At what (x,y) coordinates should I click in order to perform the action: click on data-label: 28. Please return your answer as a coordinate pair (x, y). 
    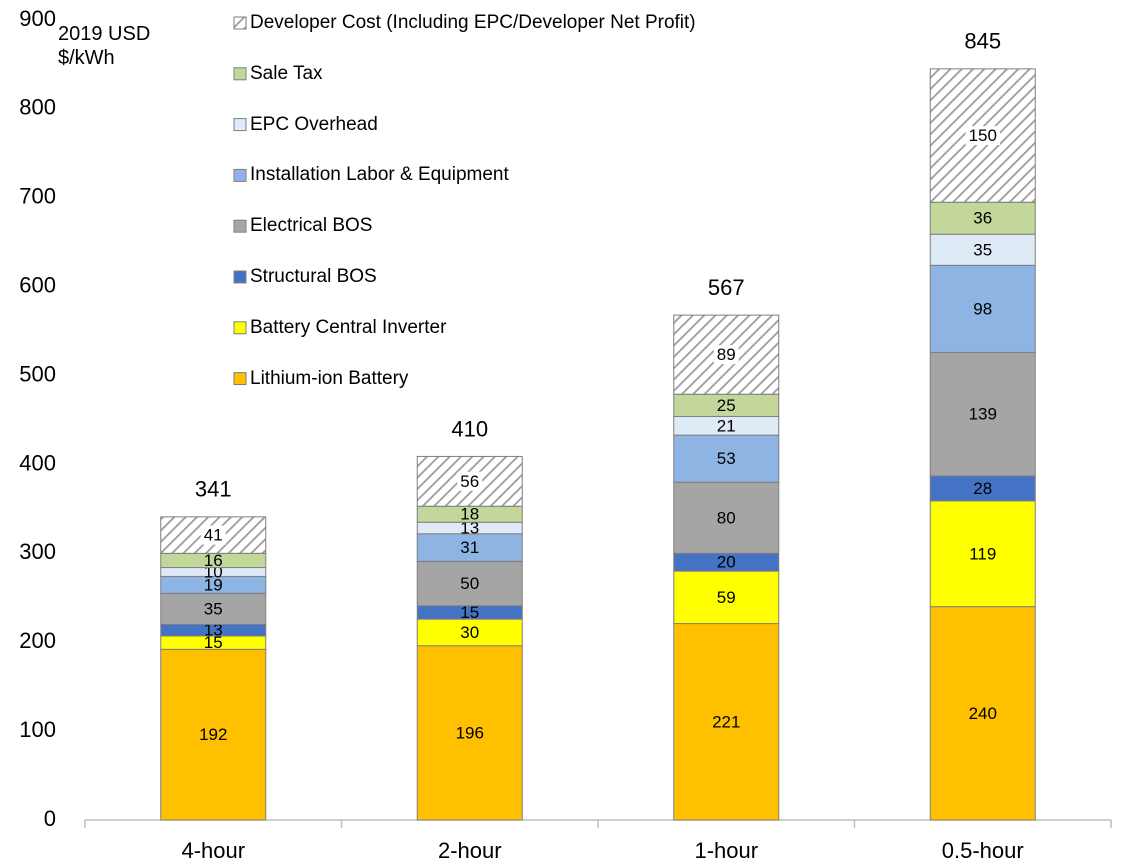
    Looking at the image, I should click on (982, 488).